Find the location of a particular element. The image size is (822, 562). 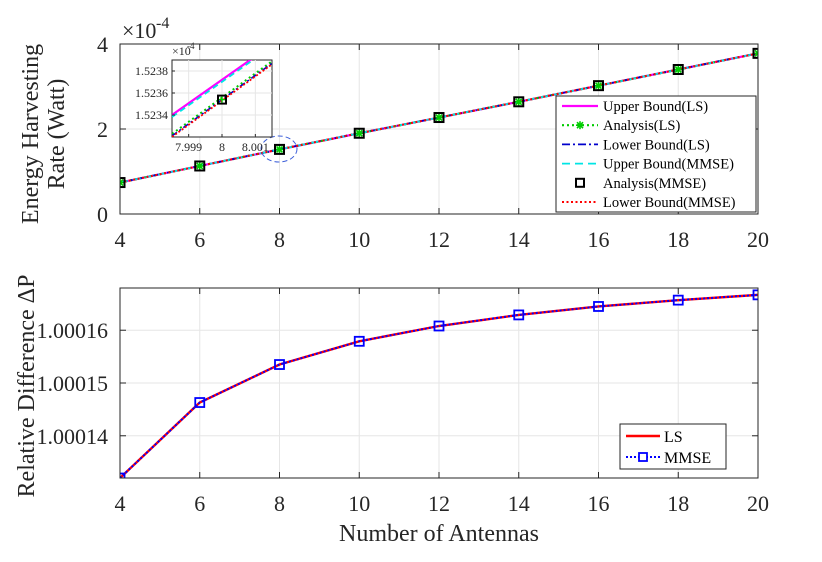

bottom-legend-label-ls: LS is located at coordinates (673, 437).